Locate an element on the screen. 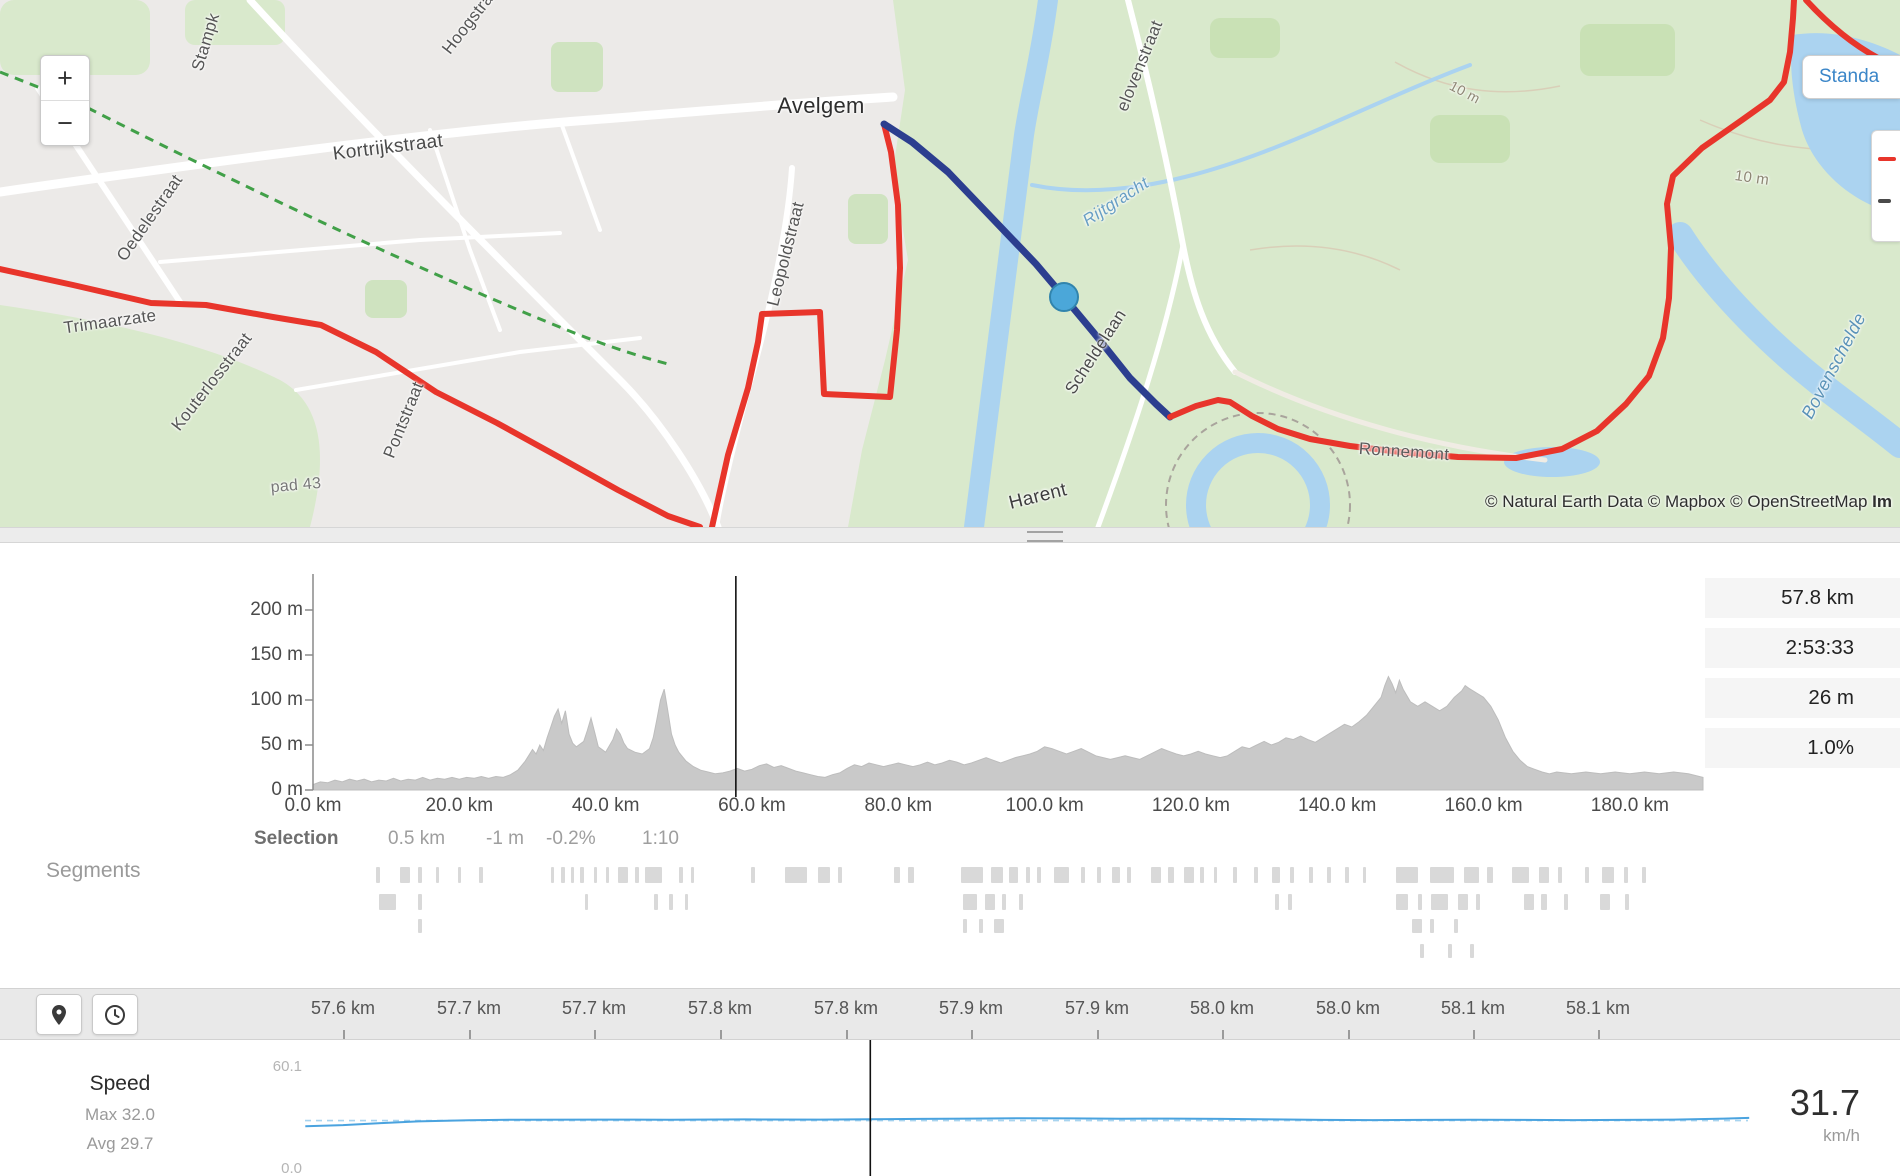  zoom-out-button: − is located at coordinates (65, 123).